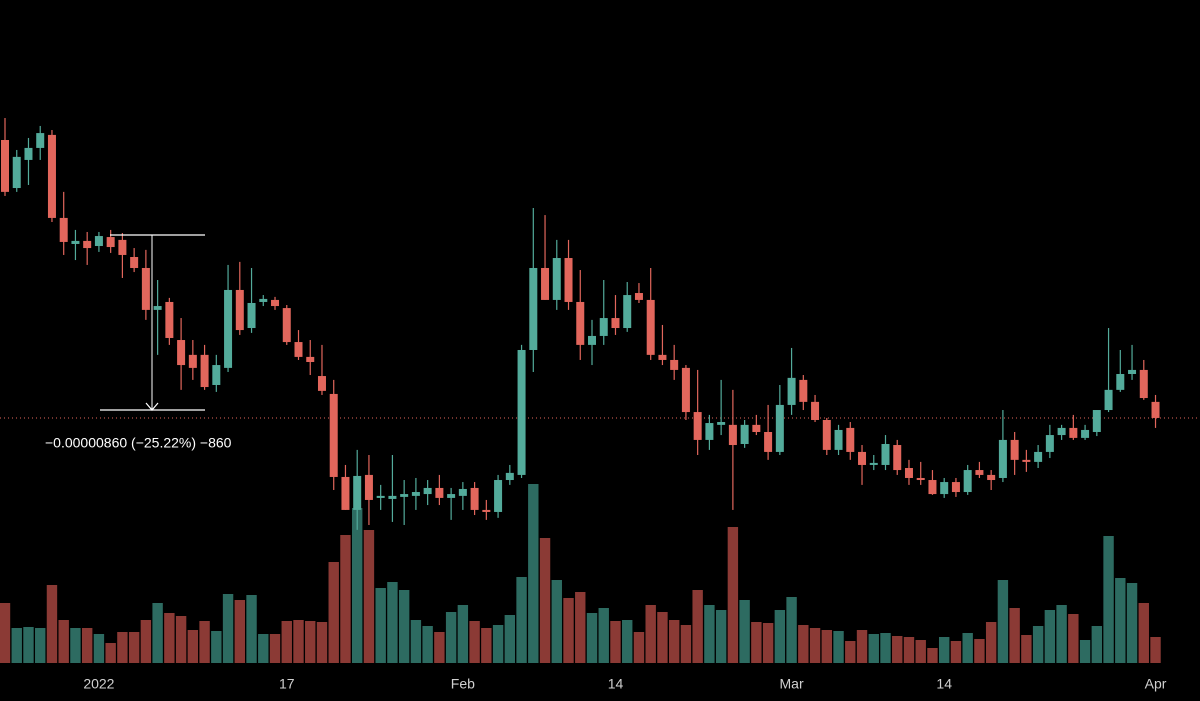 This screenshot has height=701, width=1200. What do you see at coordinates (138, 443) in the screenshot?
I see `measure-label: −0.00000860 (−25.22%) −860` at bounding box center [138, 443].